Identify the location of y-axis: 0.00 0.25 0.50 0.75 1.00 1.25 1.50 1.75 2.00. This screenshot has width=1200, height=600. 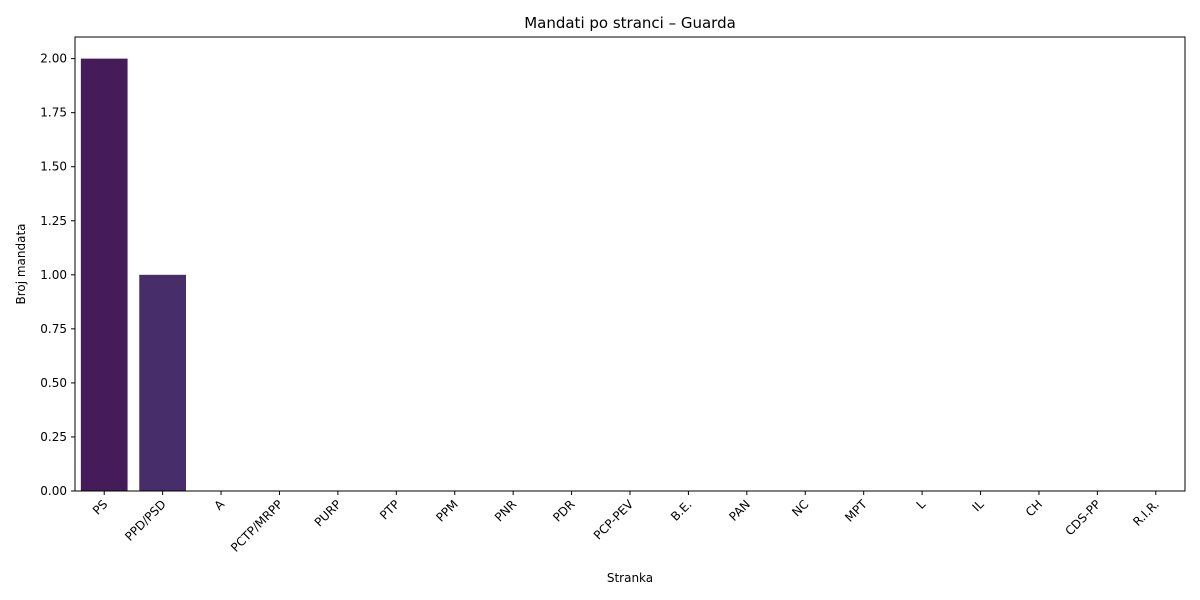
(57, 275).